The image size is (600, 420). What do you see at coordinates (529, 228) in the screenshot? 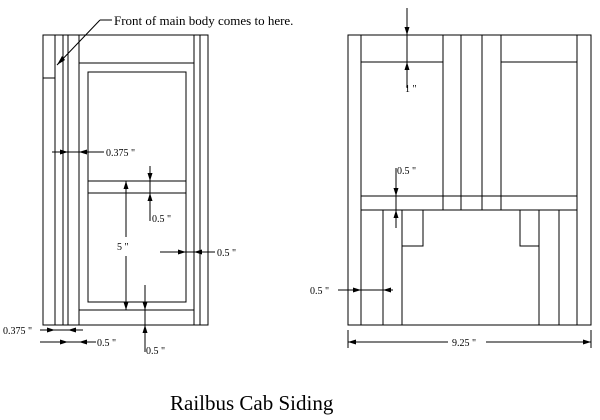
I see `lower-right-notch` at bounding box center [529, 228].